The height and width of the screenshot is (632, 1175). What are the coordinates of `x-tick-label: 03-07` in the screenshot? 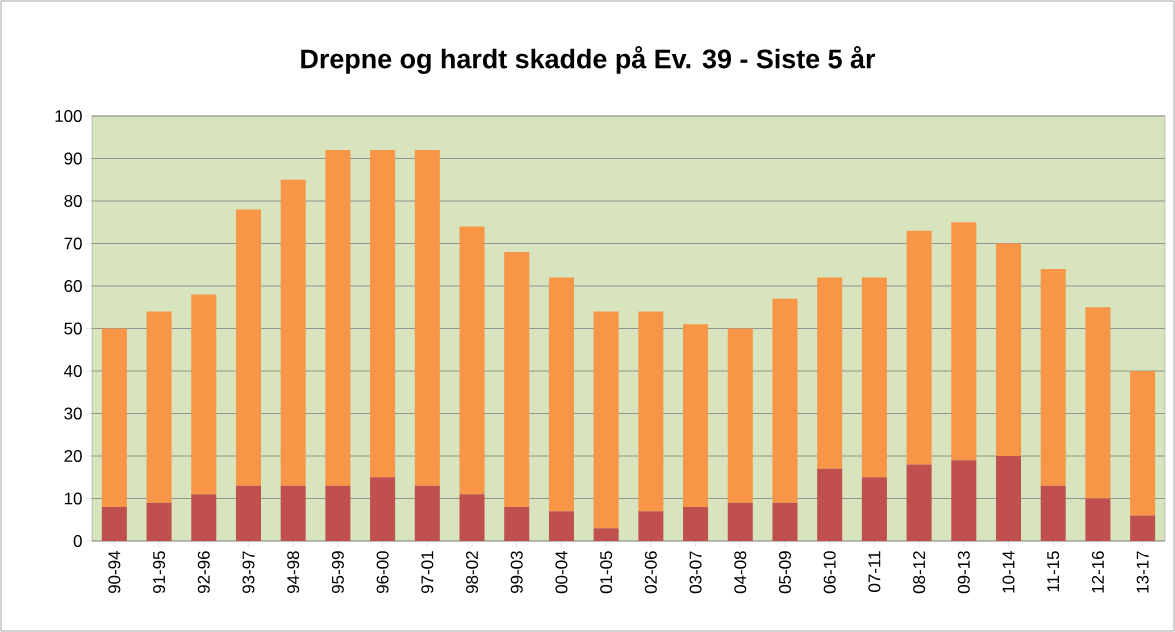 It's located at (695, 572).